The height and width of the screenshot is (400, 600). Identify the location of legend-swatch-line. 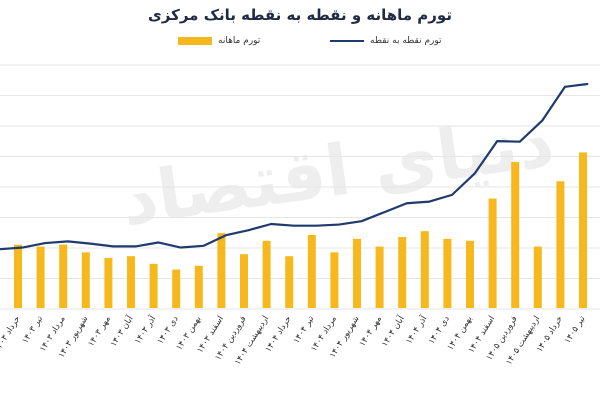
(347, 41).